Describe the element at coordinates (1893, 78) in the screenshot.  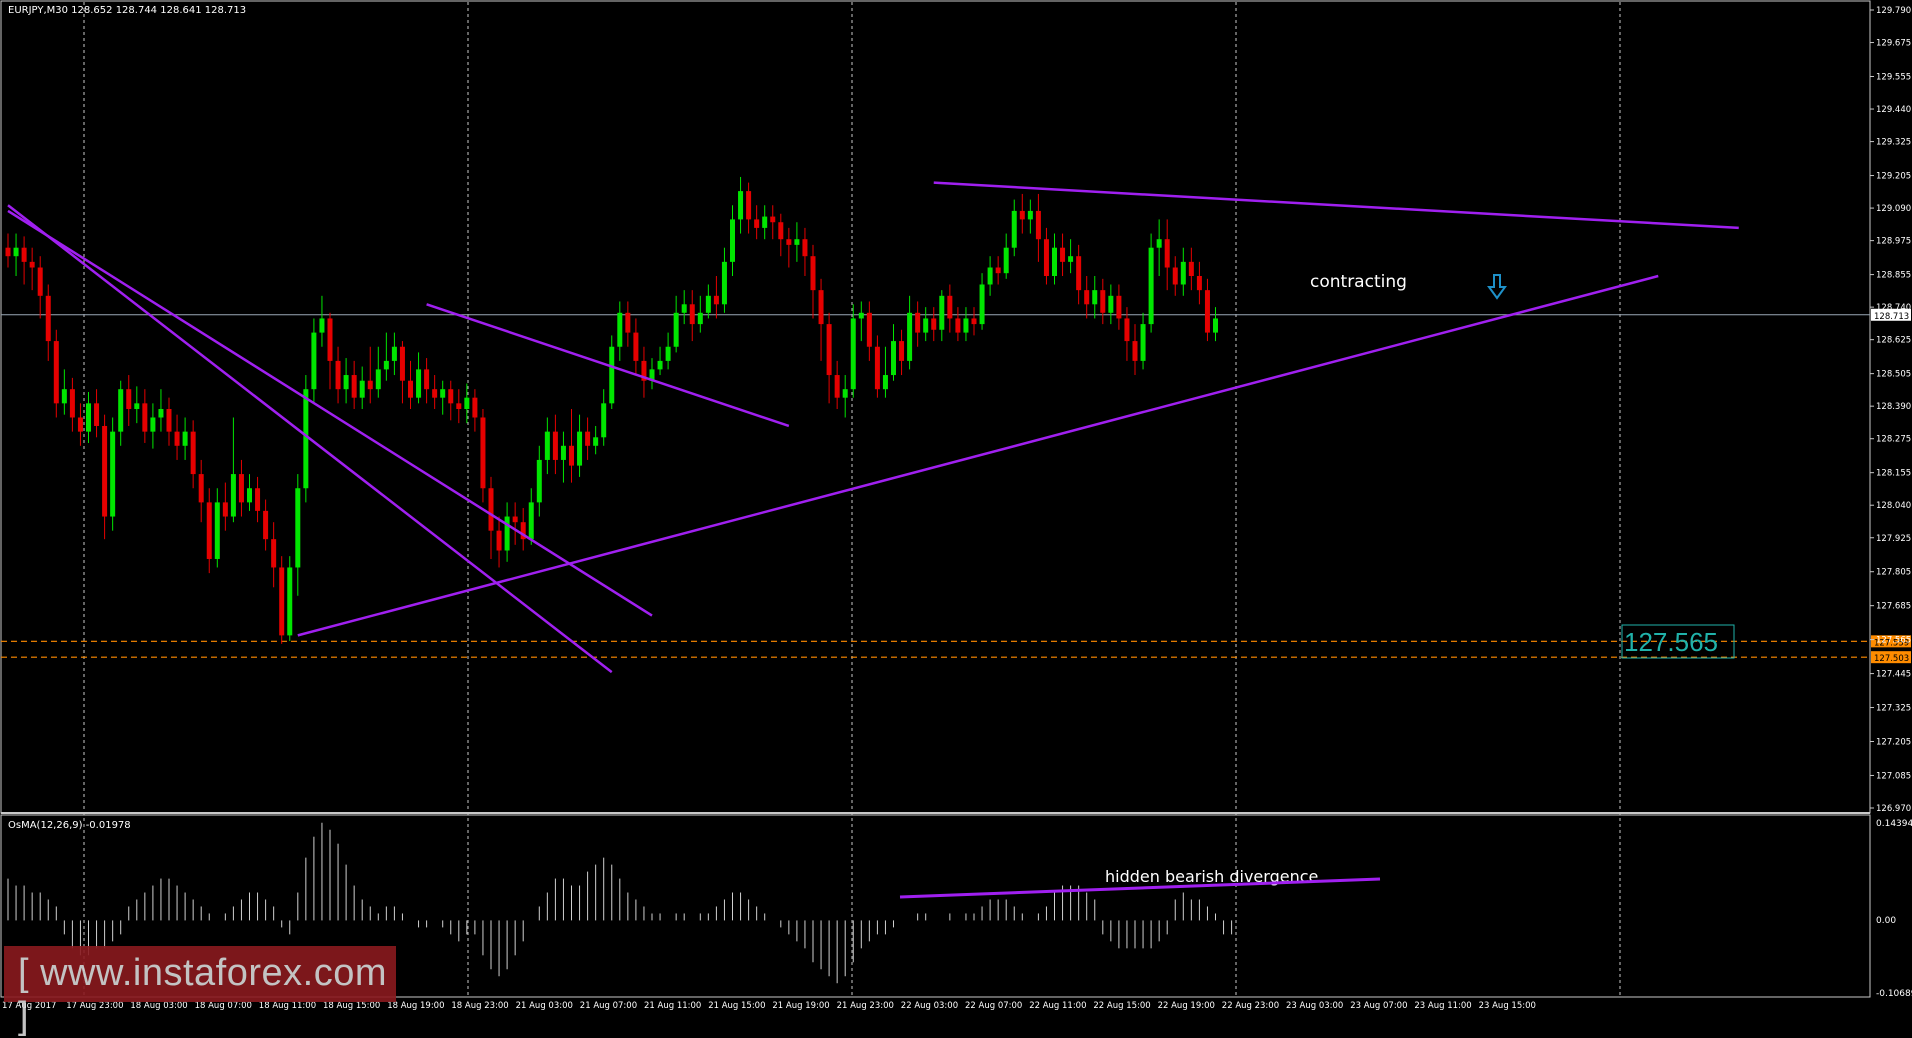
I see `price-tick-label: 129.555` at that location.